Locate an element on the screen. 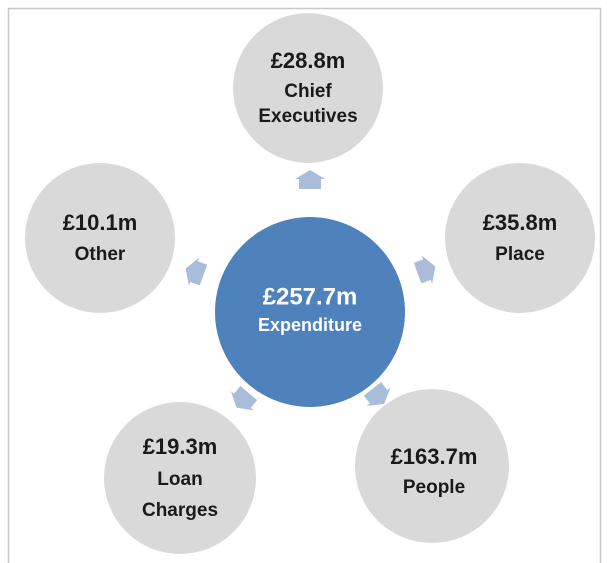  node-amount: £28.8m is located at coordinates (308, 60).